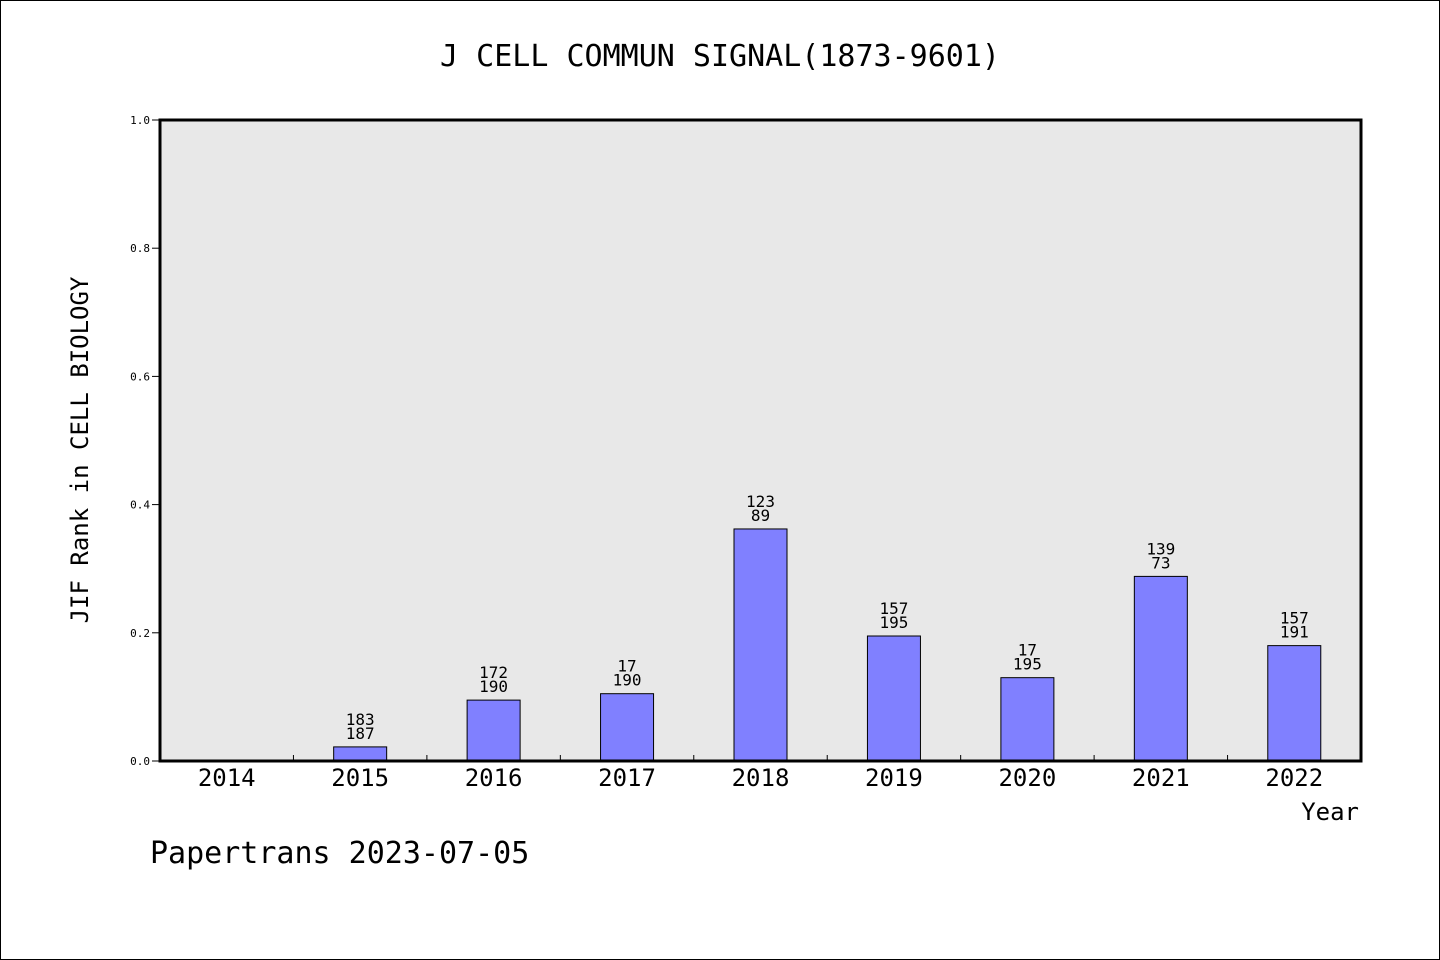 This screenshot has width=1440, height=960. I want to click on x-tick-label: 2022, so click(1294, 778).